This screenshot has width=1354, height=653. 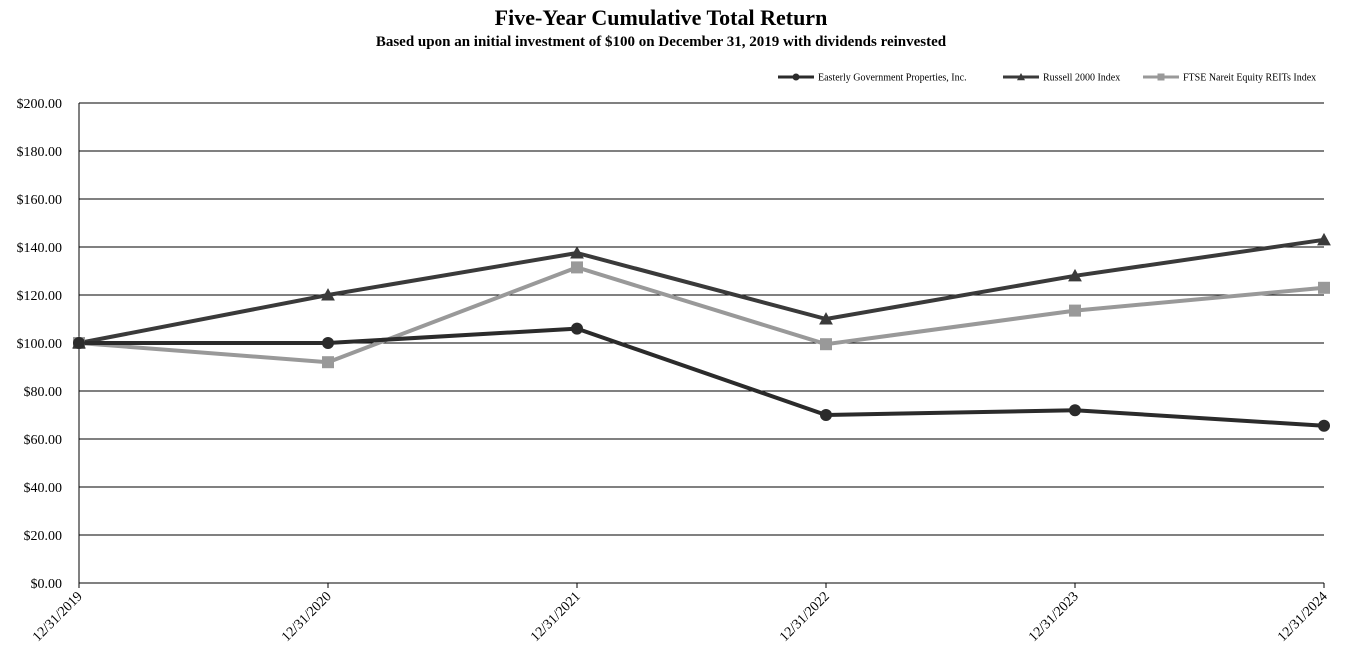 I want to click on legend-label: FTSE Nareit Equity REITs Index, so click(x=1249, y=78).